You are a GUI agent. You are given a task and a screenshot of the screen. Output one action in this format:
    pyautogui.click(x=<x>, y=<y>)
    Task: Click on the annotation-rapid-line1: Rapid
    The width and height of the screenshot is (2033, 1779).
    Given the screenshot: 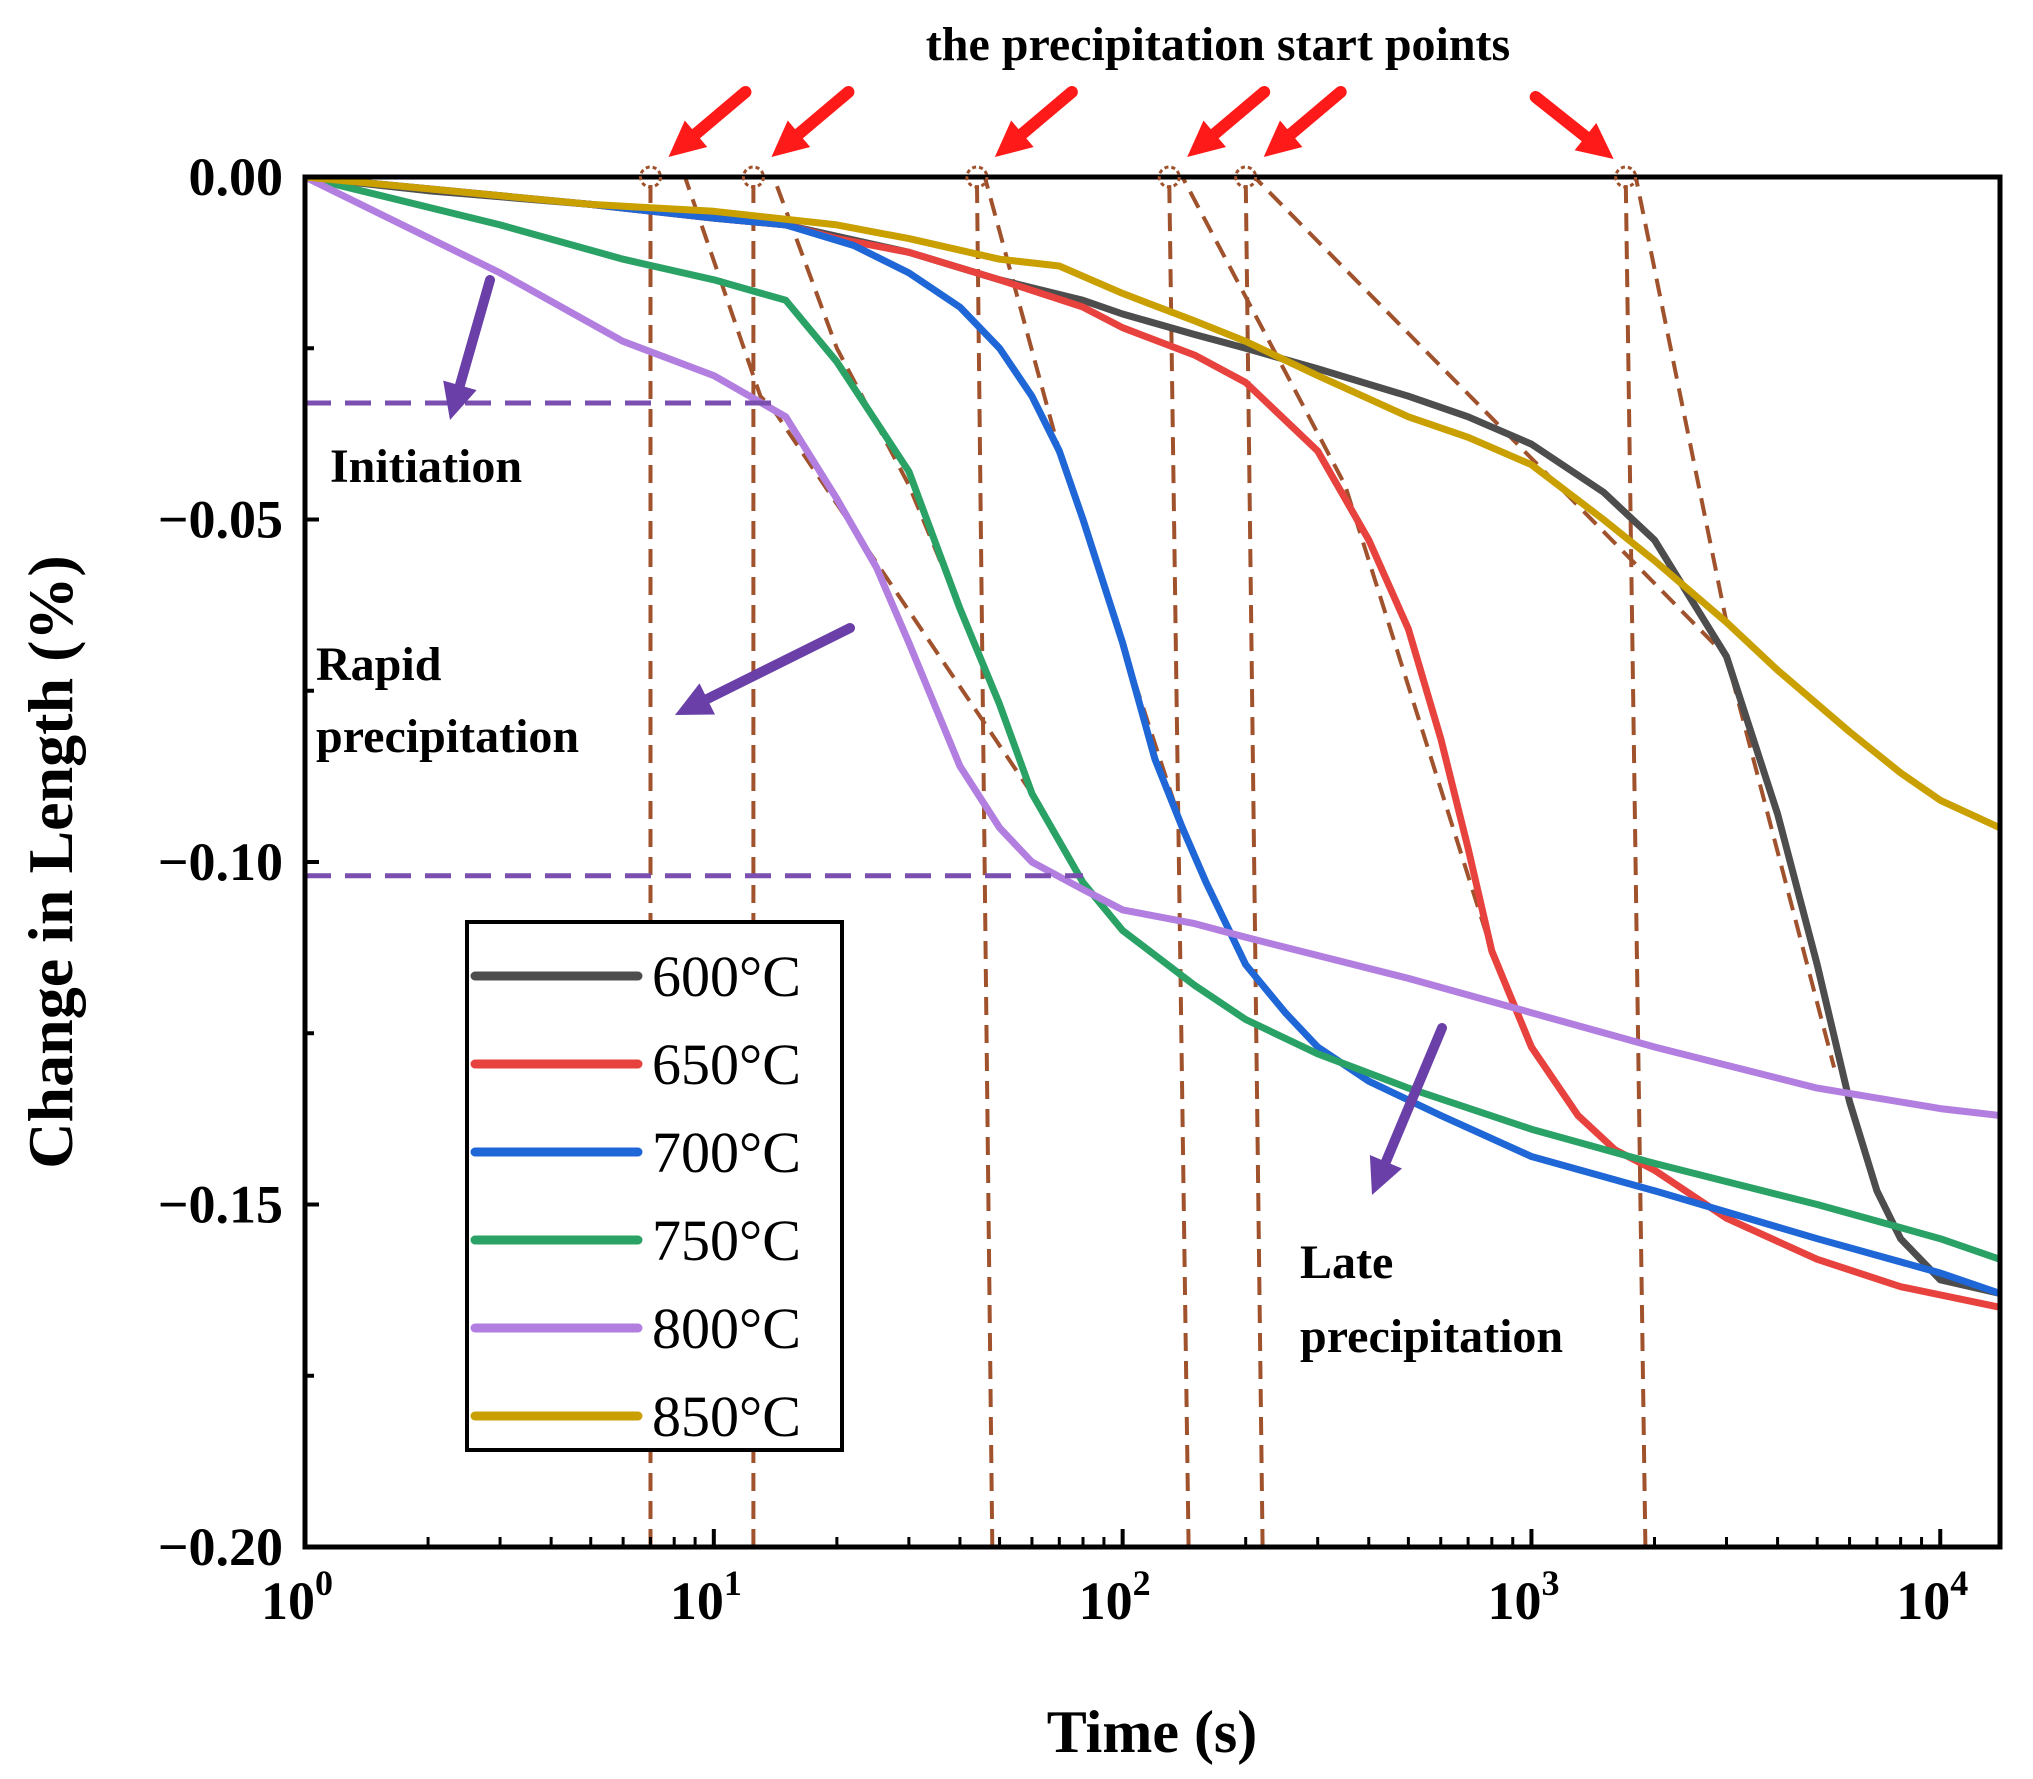 What is the action you would take?
    pyautogui.click(x=379, y=664)
    